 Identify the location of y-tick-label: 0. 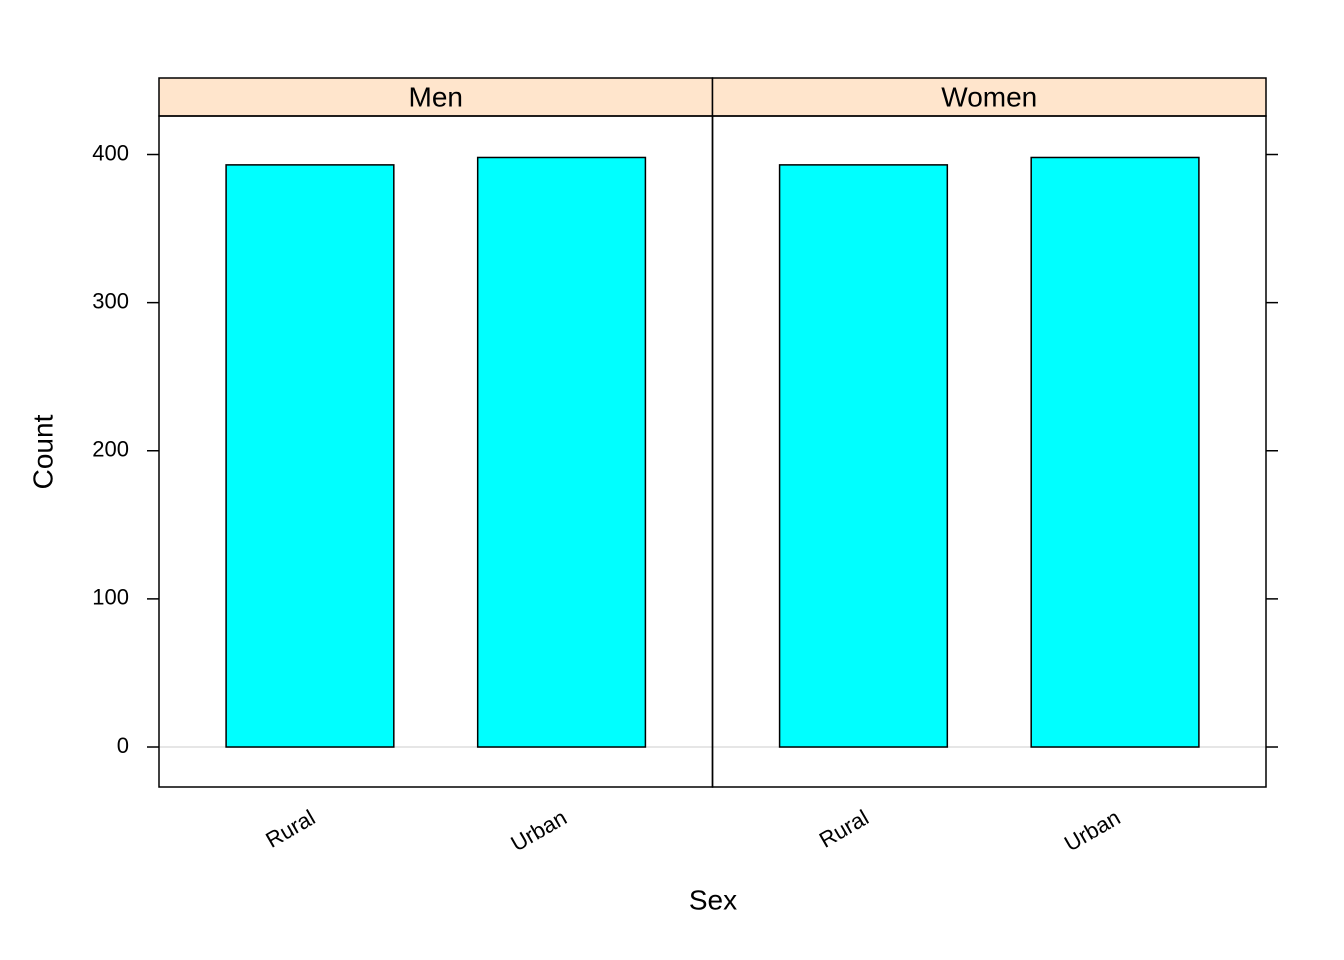
(123, 745).